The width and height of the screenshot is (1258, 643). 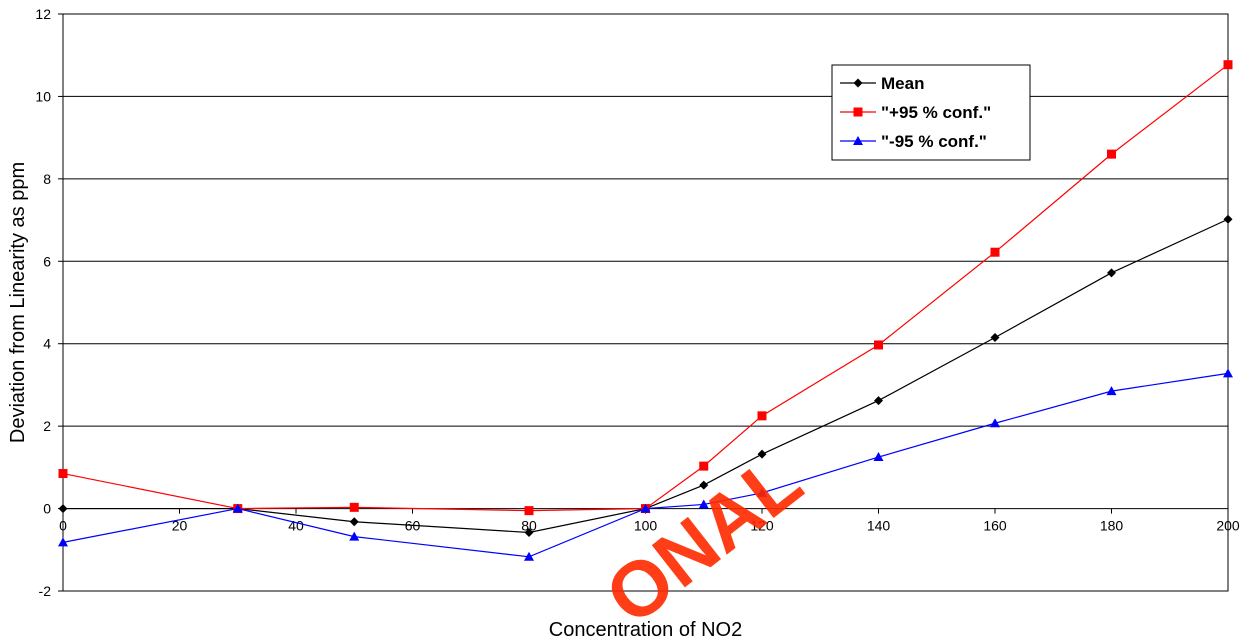 I want to click on y-tick-label: 0, so click(x=47, y=509).